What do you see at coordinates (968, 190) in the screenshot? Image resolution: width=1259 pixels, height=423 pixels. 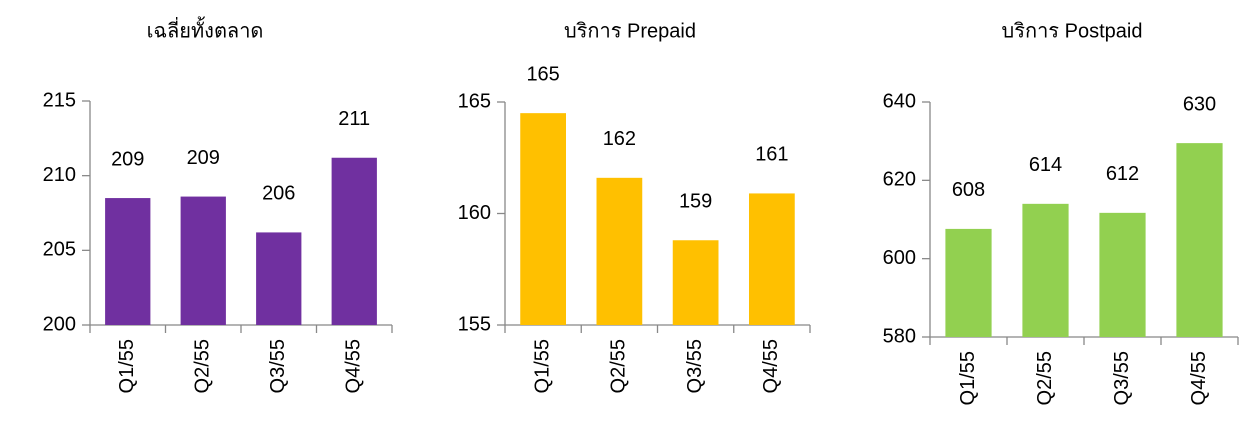 I see `value-label: 608` at bounding box center [968, 190].